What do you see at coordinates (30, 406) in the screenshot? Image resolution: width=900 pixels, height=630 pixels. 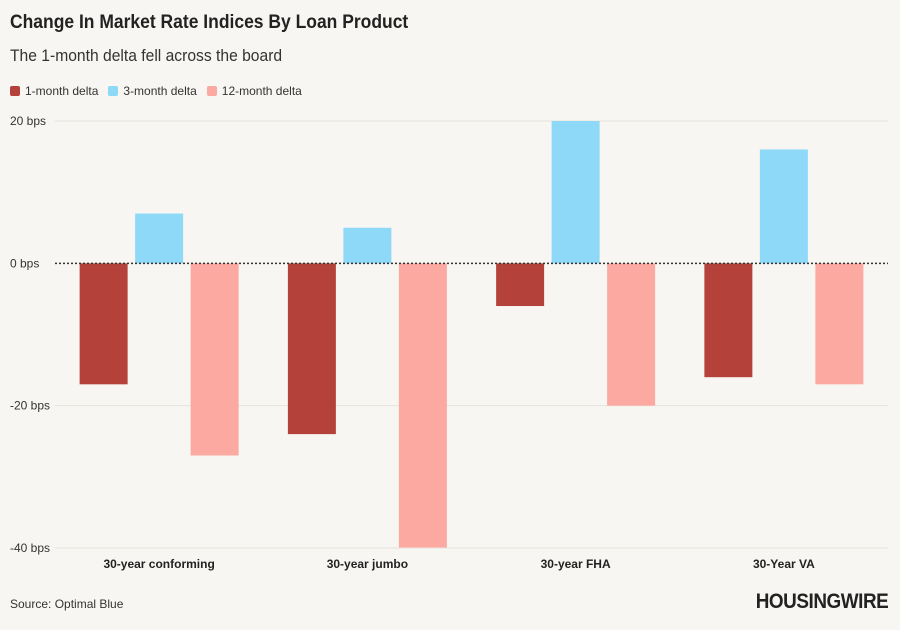 I see `y-tick-label: -20 bps` at bounding box center [30, 406].